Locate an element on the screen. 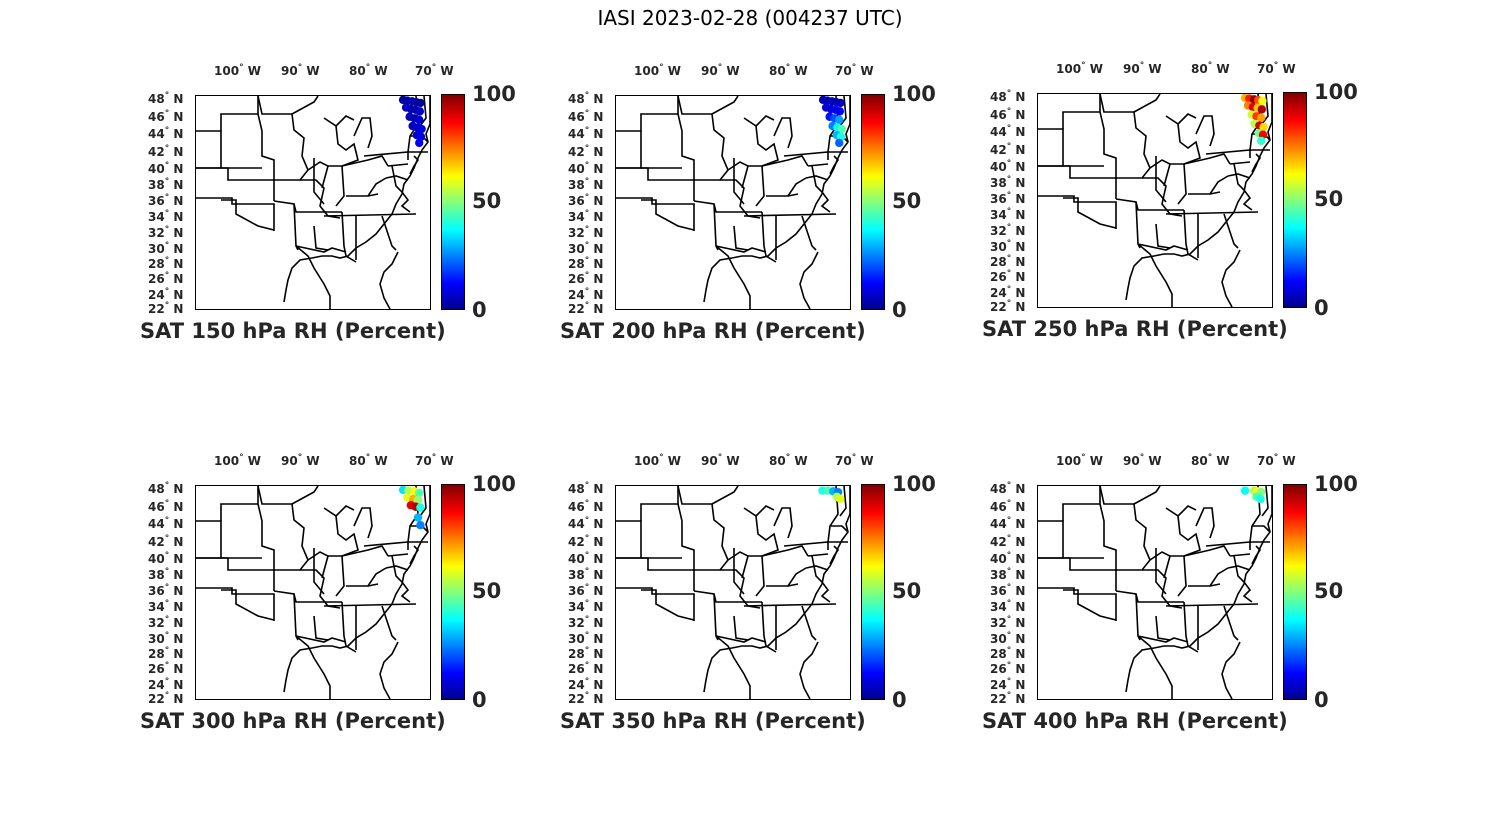  lat-tick-label: 30° N is located at coordinates (165, 248).